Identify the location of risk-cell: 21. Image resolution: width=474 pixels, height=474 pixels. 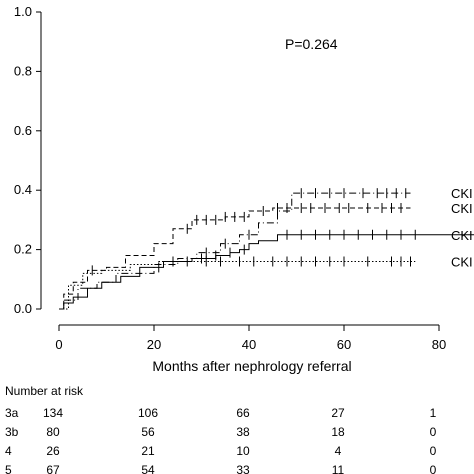
(148, 451).